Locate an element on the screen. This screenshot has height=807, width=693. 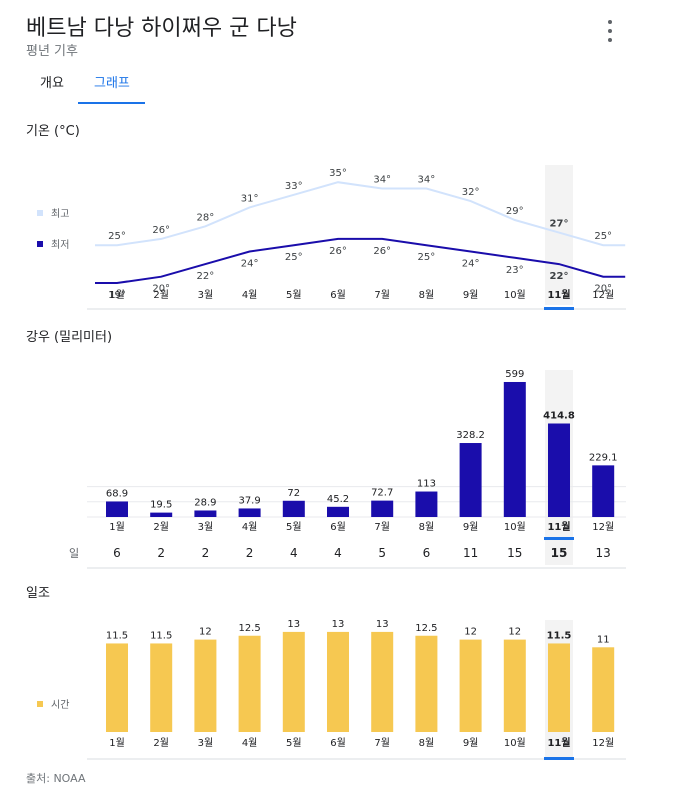
legend-low-swatch is located at coordinates (40, 243).